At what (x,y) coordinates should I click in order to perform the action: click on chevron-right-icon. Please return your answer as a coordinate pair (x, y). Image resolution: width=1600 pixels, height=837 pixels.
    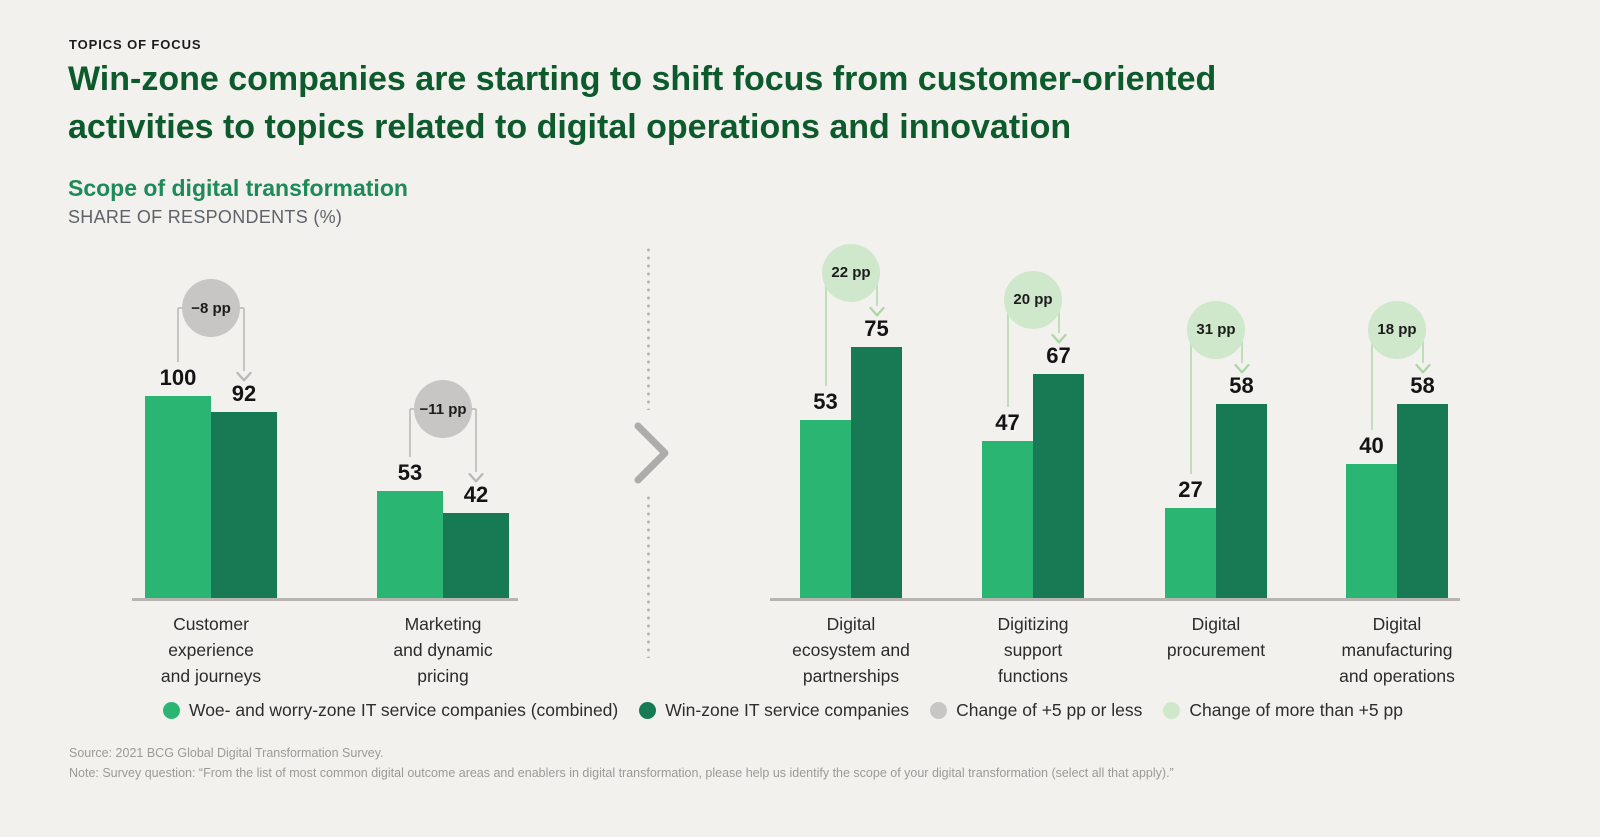
    Looking at the image, I should click on (651, 453).